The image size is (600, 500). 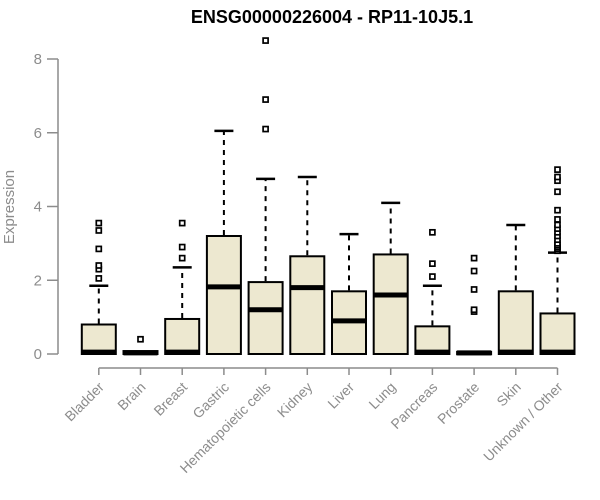 I want to click on y-tick-label: 8, so click(x=38, y=59).